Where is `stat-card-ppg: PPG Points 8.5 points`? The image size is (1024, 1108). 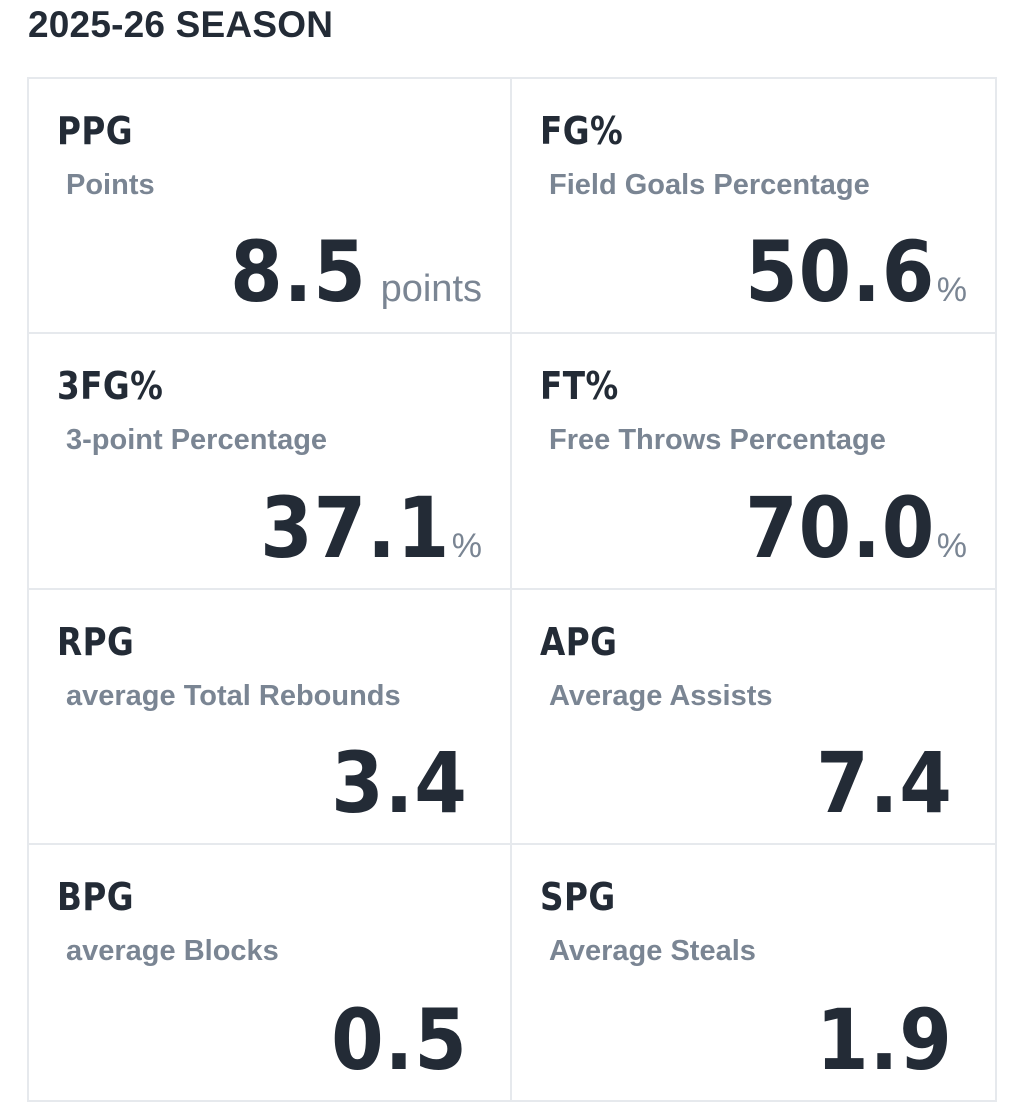 stat-card-ppg: PPG Points 8.5 points is located at coordinates (270, 207).